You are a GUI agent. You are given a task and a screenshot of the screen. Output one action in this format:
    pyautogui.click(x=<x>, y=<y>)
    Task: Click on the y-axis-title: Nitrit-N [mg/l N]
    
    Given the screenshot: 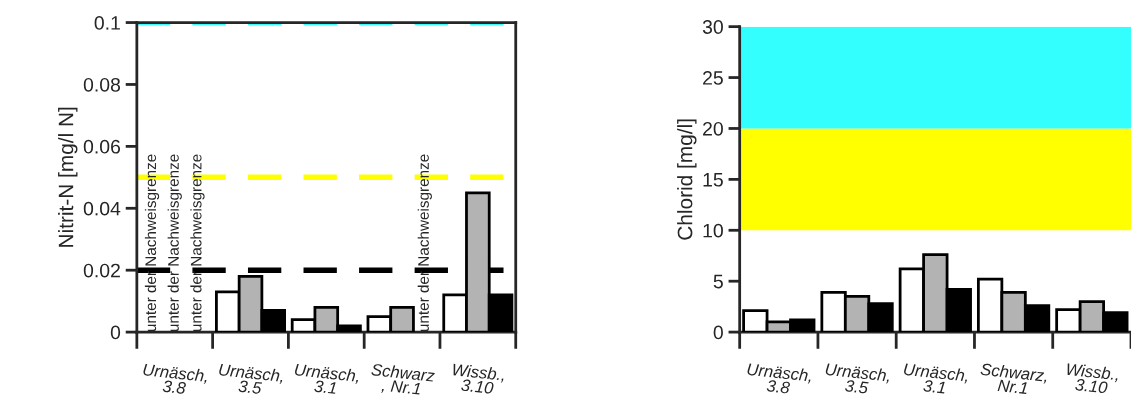 What is the action you would take?
    pyautogui.click(x=68, y=177)
    